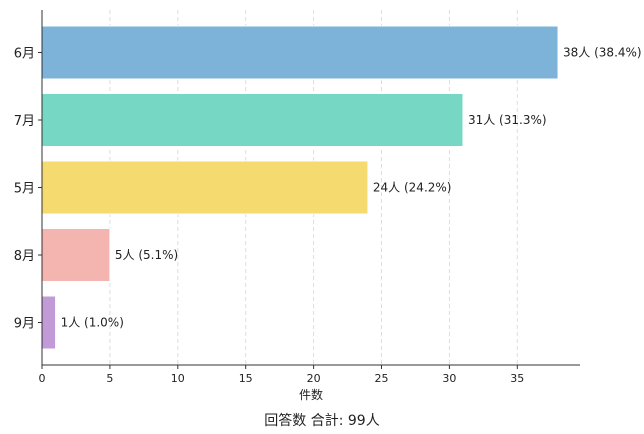  What do you see at coordinates (42, 378) in the screenshot?
I see `x-tick-label: 0` at bounding box center [42, 378].